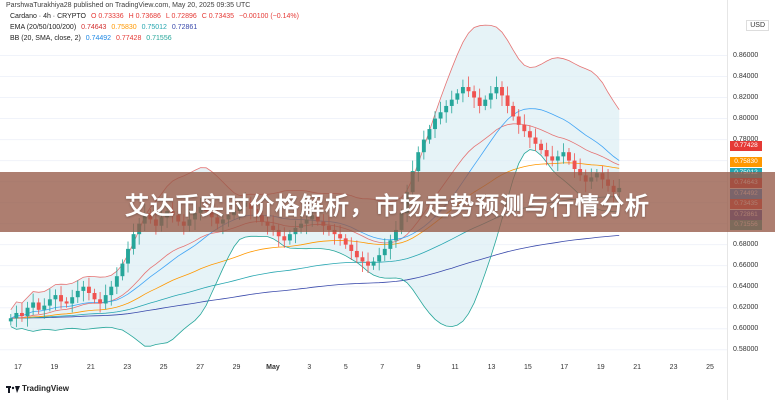  What do you see at coordinates (345, 367) in the screenshot?
I see `date-tick-label: 5` at bounding box center [345, 367].